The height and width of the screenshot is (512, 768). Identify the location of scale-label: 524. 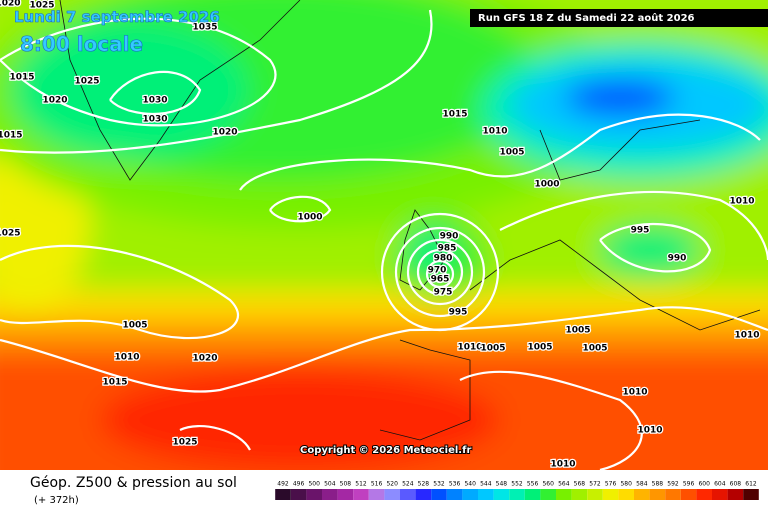
(408, 484).